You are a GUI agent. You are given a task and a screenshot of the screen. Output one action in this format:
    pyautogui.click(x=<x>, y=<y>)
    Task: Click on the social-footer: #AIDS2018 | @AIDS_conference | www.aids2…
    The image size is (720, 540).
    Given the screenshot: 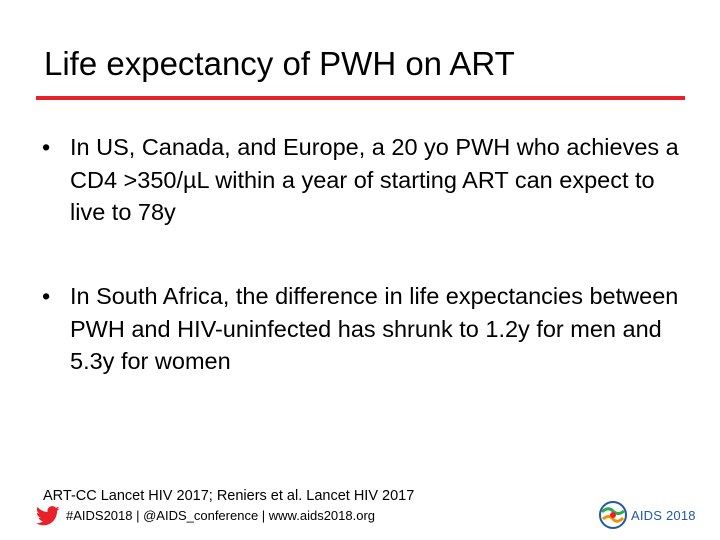 What is the action you would take?
    pyautogui.click(x=205, y=516)
    